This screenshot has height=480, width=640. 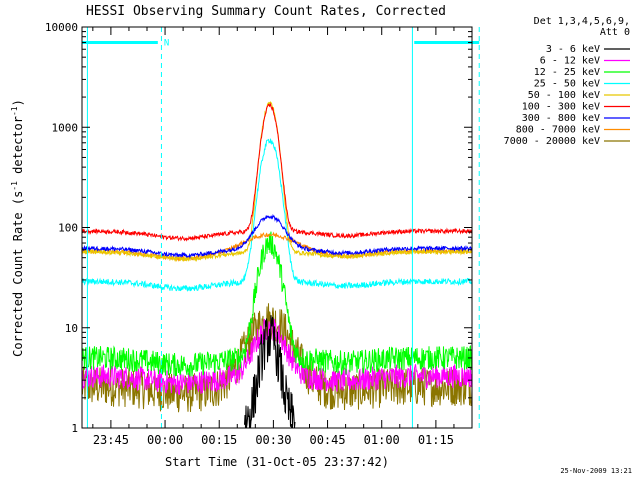 What do you see at coordinates (14, 186) in the screenshot?
I see `y-axis-label-sup1: -1` at bounding box center [14, 186].